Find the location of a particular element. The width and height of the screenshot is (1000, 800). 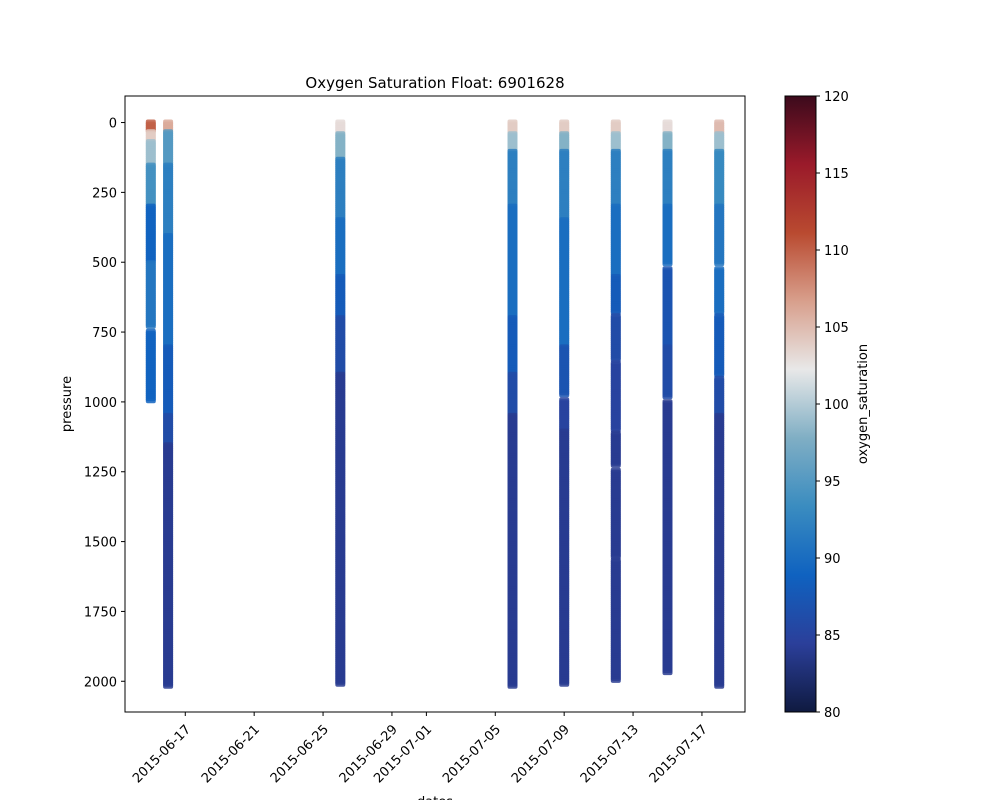

x-tick-label: 2015-06-25 is located at coordinates (300, 754).